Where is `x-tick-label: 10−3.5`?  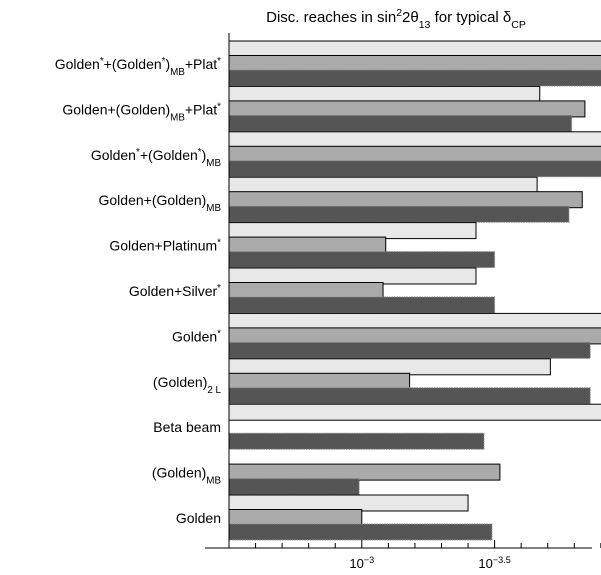 x-tick-label: 10−3.5 is located at coordinates (494, 563).